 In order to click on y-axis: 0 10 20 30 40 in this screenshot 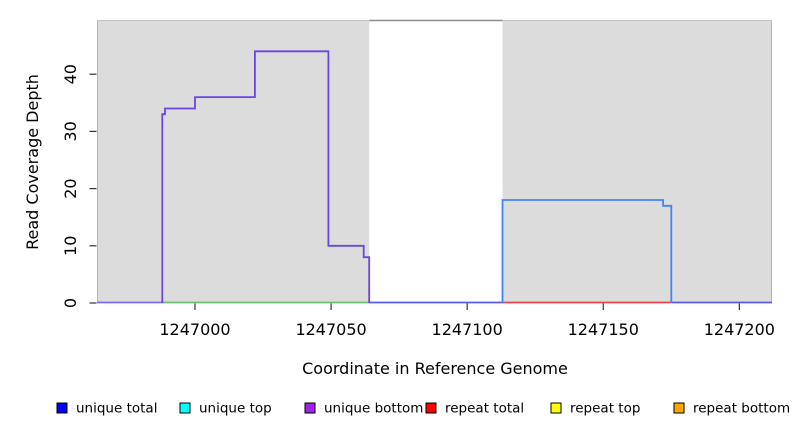, I will do `click(79, 186)`.